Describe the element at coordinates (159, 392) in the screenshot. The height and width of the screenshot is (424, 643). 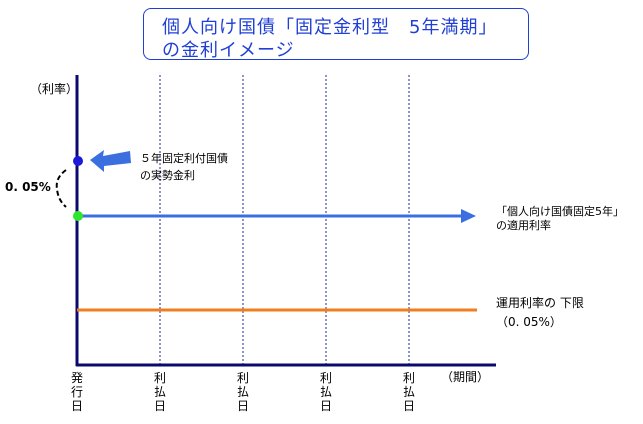
I see `payment-date-label-1: 利 払 日` at that location.